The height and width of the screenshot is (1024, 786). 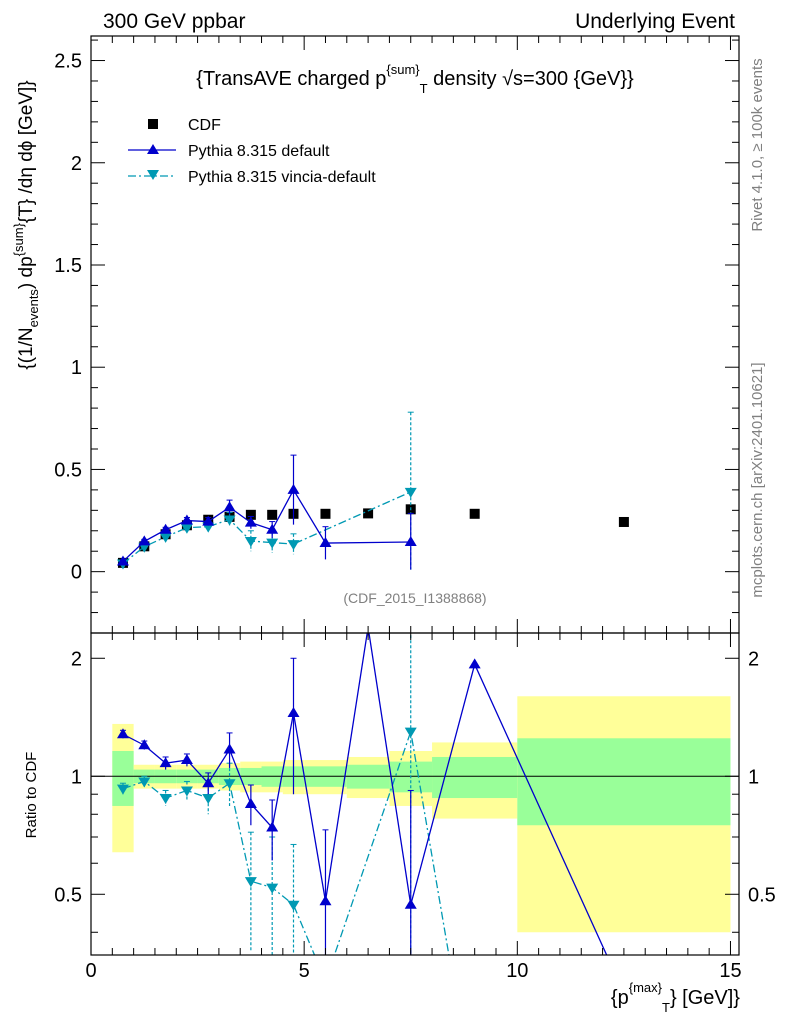 What do you see at coordinates (26, 272) in the screenshot?
I see `ylabel-b: ) dp` at bounding box center [26, 272].